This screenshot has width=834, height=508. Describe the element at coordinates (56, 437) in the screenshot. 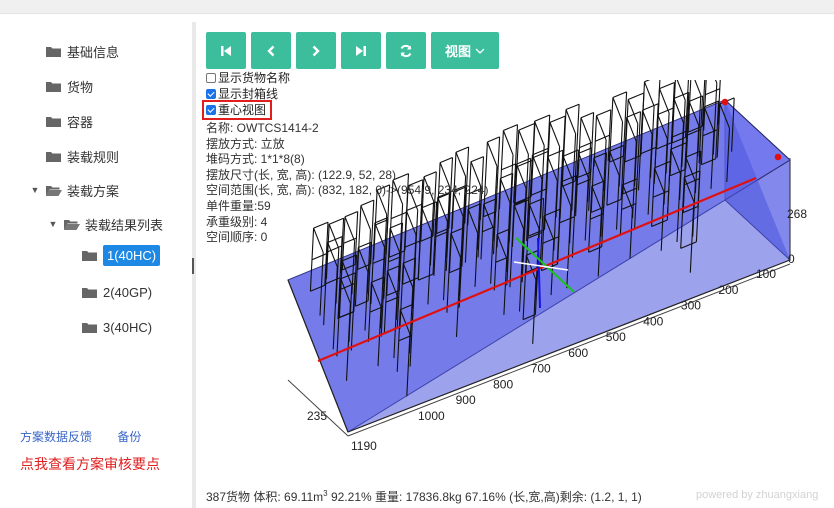

I see `feedback-link: 方案数据反馈` at that location.